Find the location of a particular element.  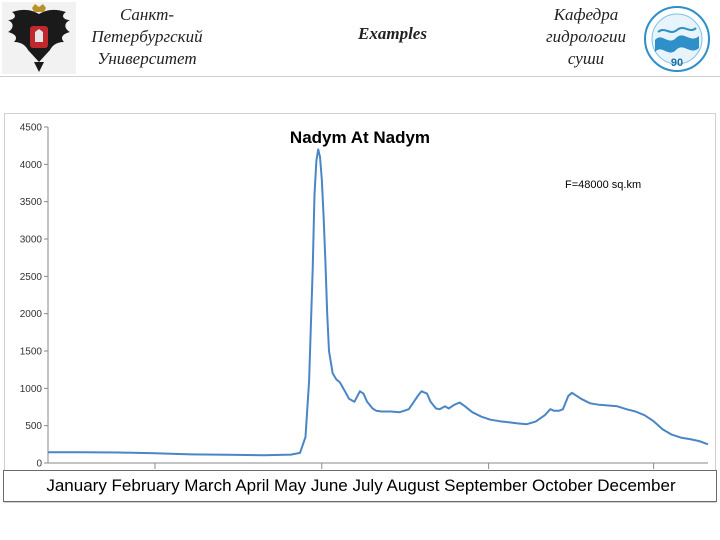

y-tick-label: 4000 is located at coordinates (31, 165).